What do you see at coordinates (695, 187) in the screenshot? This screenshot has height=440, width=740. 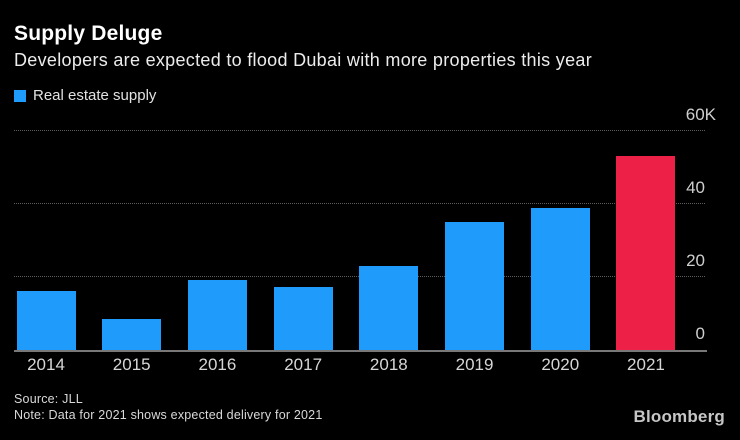 I see `y-axis-tick-label: 40` at bounding box center [695, 187].